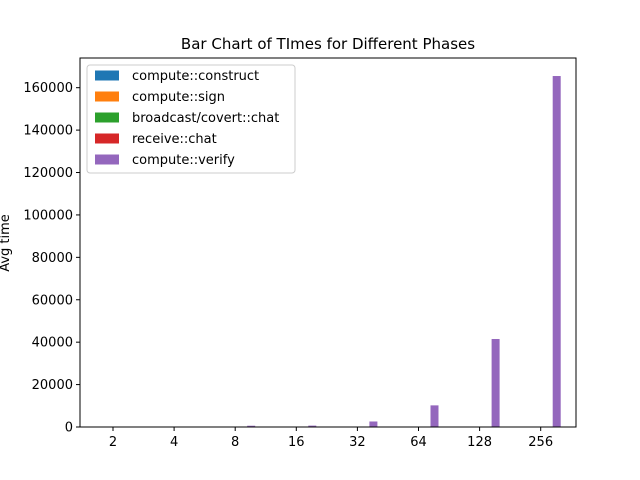 This screenshot has width=640, height=480. I want to click on x-tick-label: 16, so click(296, 442).